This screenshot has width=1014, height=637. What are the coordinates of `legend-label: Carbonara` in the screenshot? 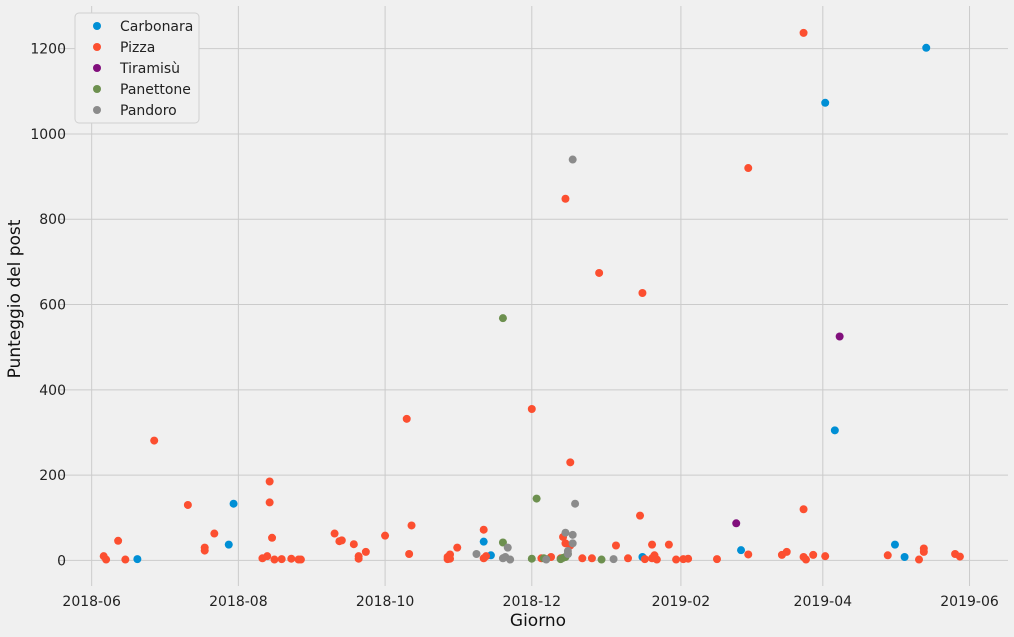 It's located at (156, 27).